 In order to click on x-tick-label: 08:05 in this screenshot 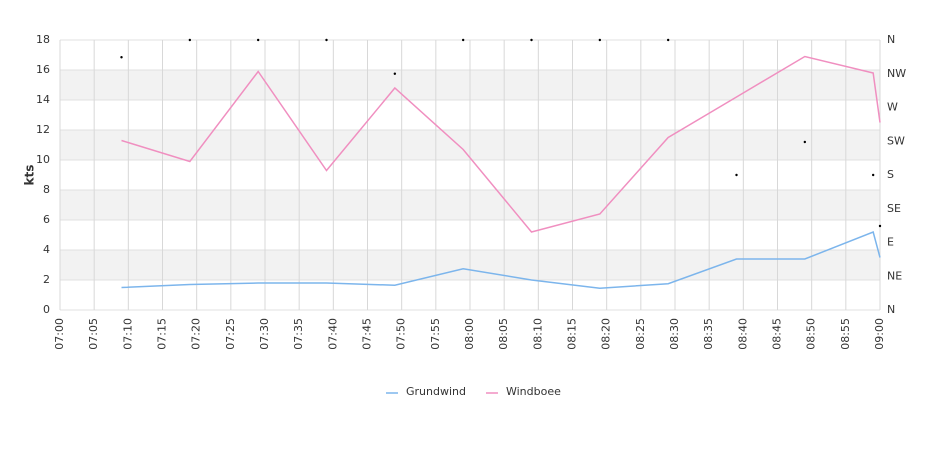, I will do `click(503, 334)`.